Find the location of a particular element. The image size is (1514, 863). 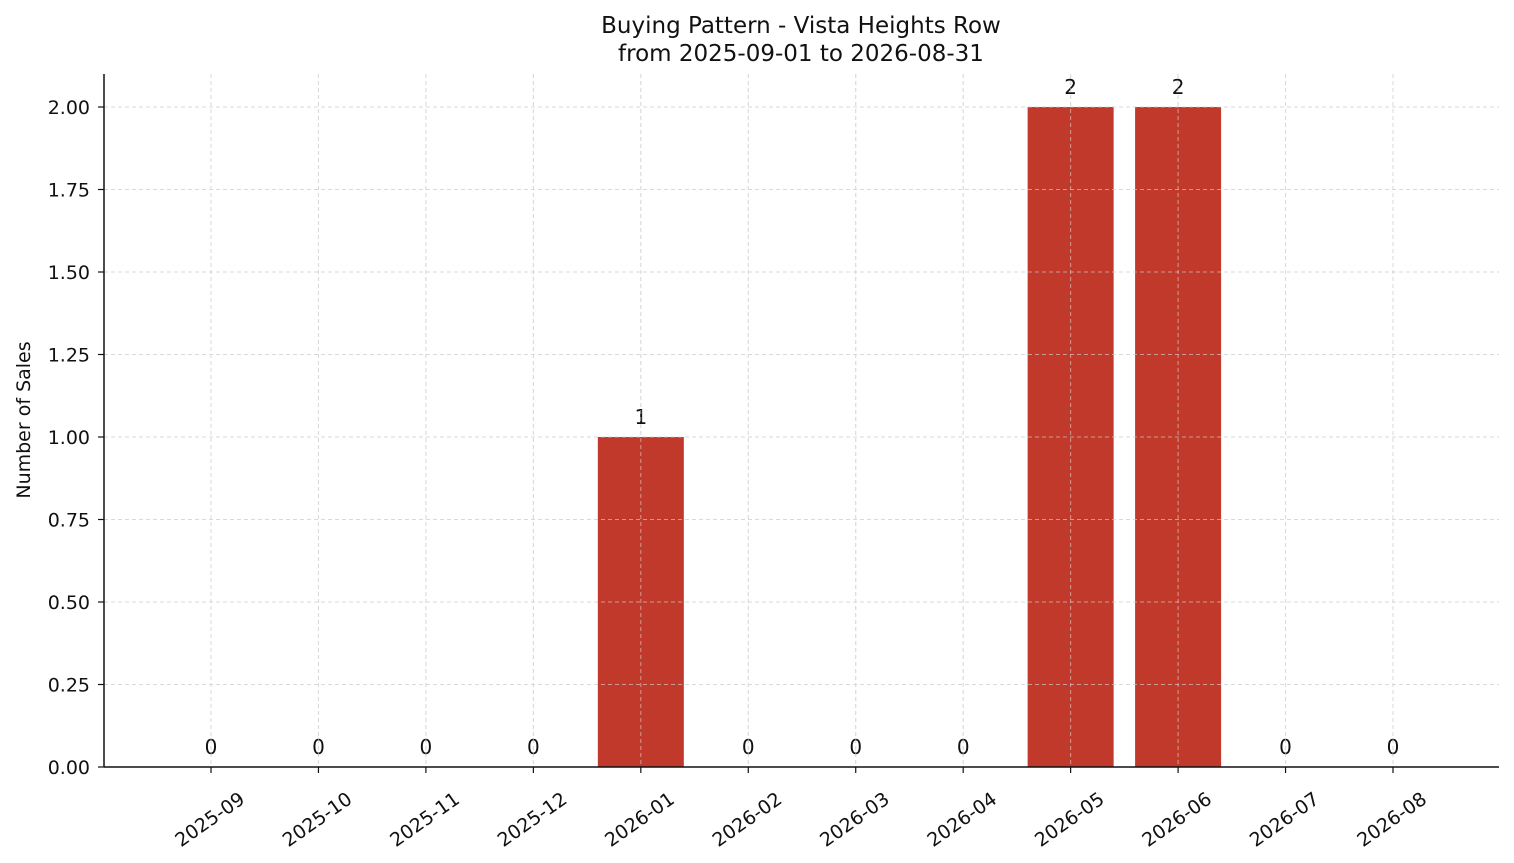

y-tick-label: 0.75 is located at coordinates (69, 521).